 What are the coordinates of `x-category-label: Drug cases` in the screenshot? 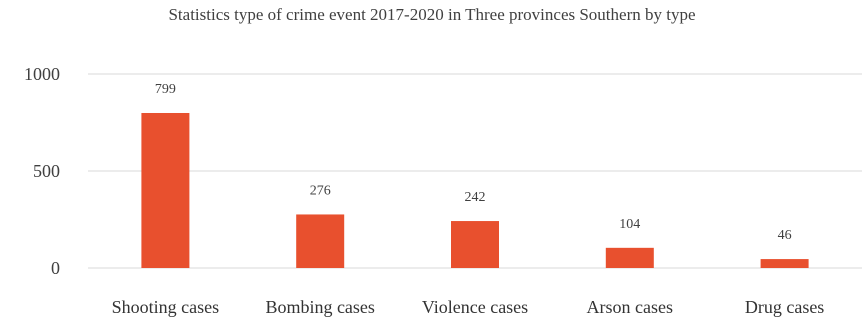 It's located at (784, 307).